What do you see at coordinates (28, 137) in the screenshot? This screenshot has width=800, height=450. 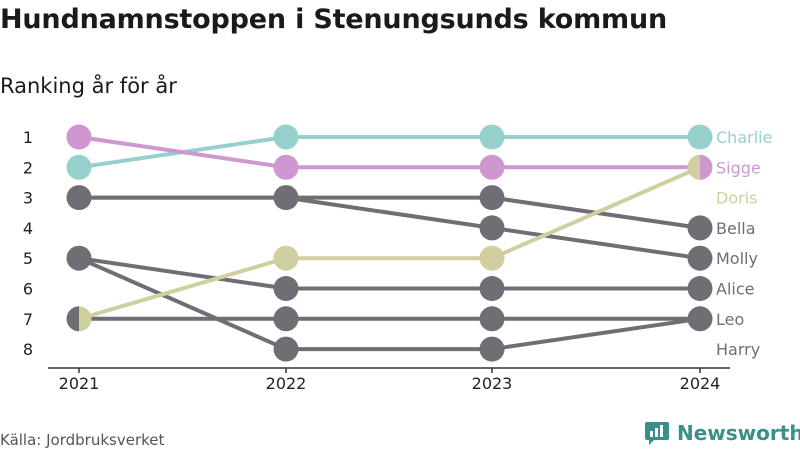 I see `y-tick-label: 1` at bounding box center [28, 137].